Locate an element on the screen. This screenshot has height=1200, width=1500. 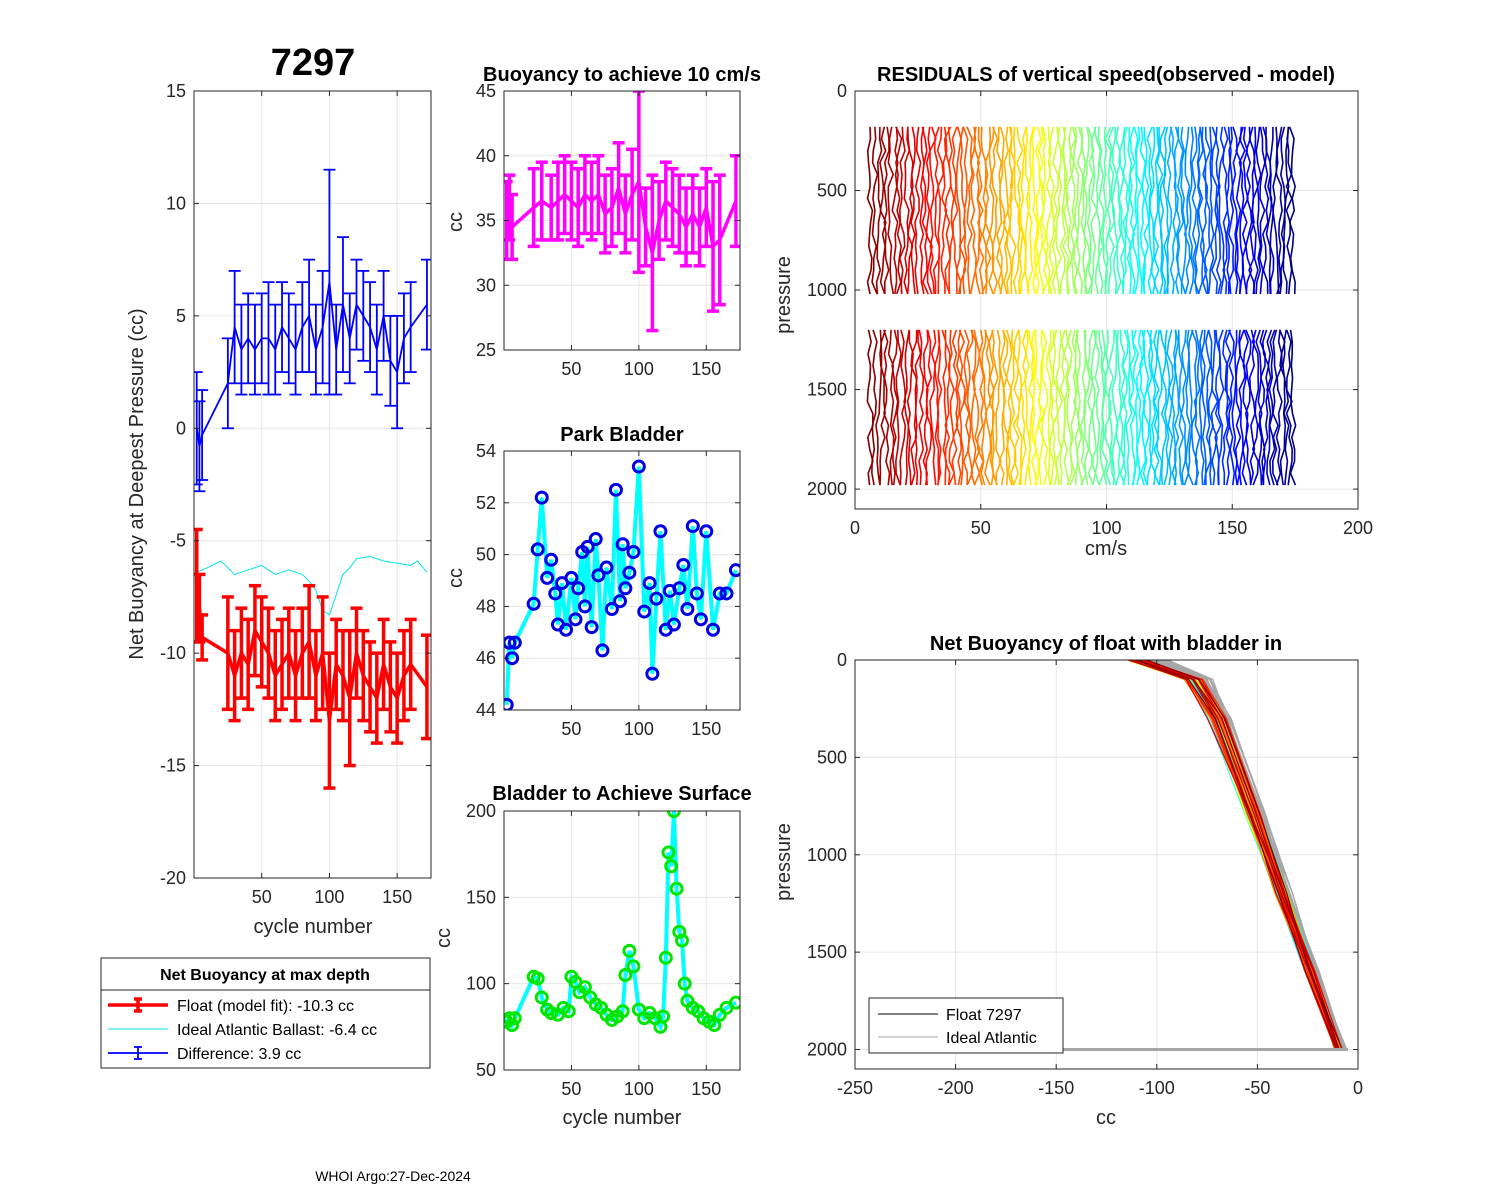
legend-label: Float (model fit): -10.3 cc is located at coordinates (265, 1006).